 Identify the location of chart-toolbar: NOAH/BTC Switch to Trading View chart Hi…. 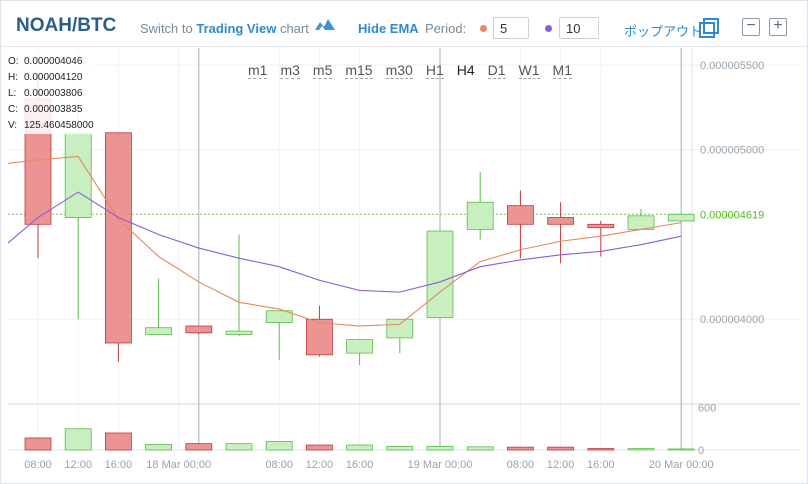
(404, 23).